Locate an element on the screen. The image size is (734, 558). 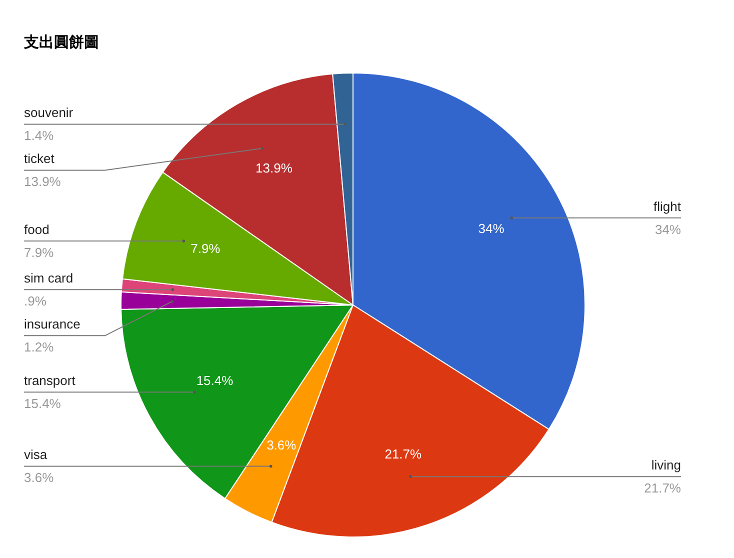
slice-label: flight is located at coordinates (668, 206).